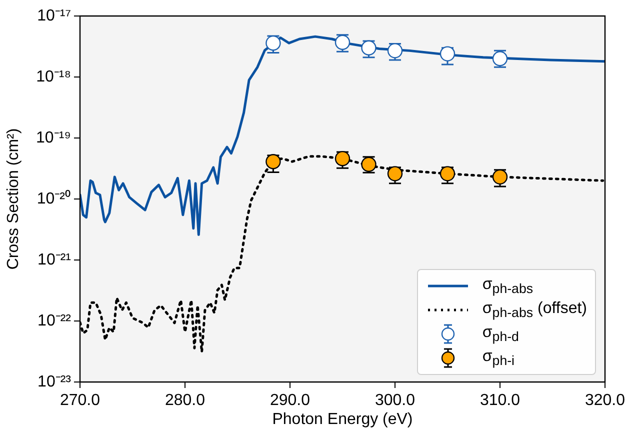 Image resolution: width=630 pixels, height=437 pixels. What do you see at coordinates (54, 259) in the screenshot?
I see `y-tick-label: 10⁻²¹` at bounding box center [54, 259].